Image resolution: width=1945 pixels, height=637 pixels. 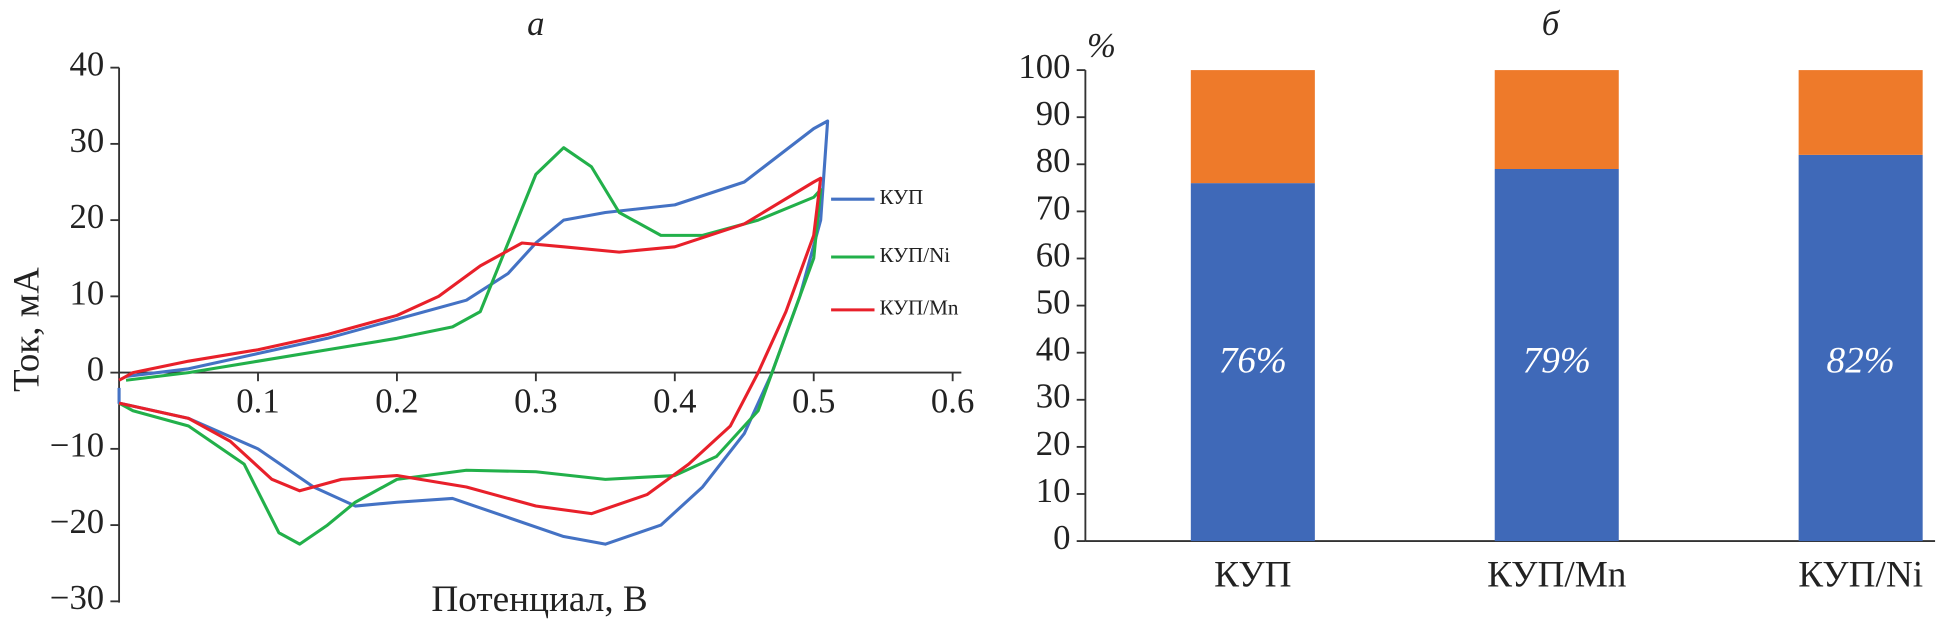 I want to click on x-tick-label: 0.6, so click(x=952, y=402).